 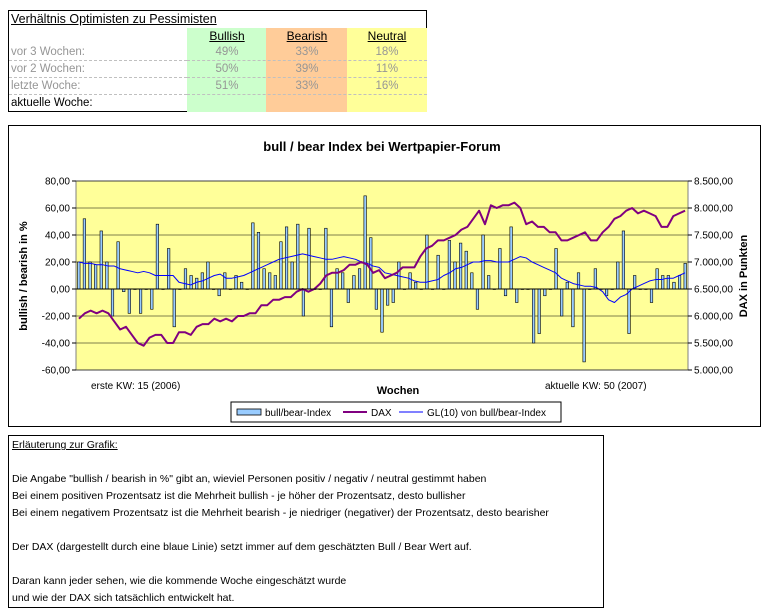 I want to click on row-bearish: 39%, so click(x=307, y=69).